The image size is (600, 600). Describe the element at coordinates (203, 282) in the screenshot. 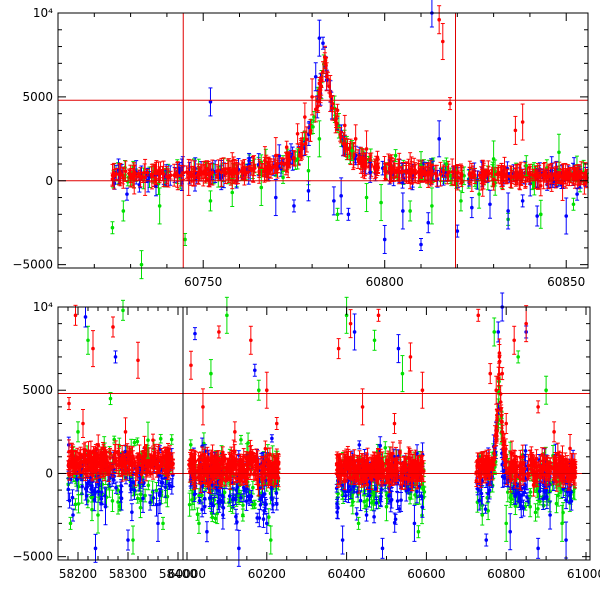

I see `x-tick-label: 60750` at that location.